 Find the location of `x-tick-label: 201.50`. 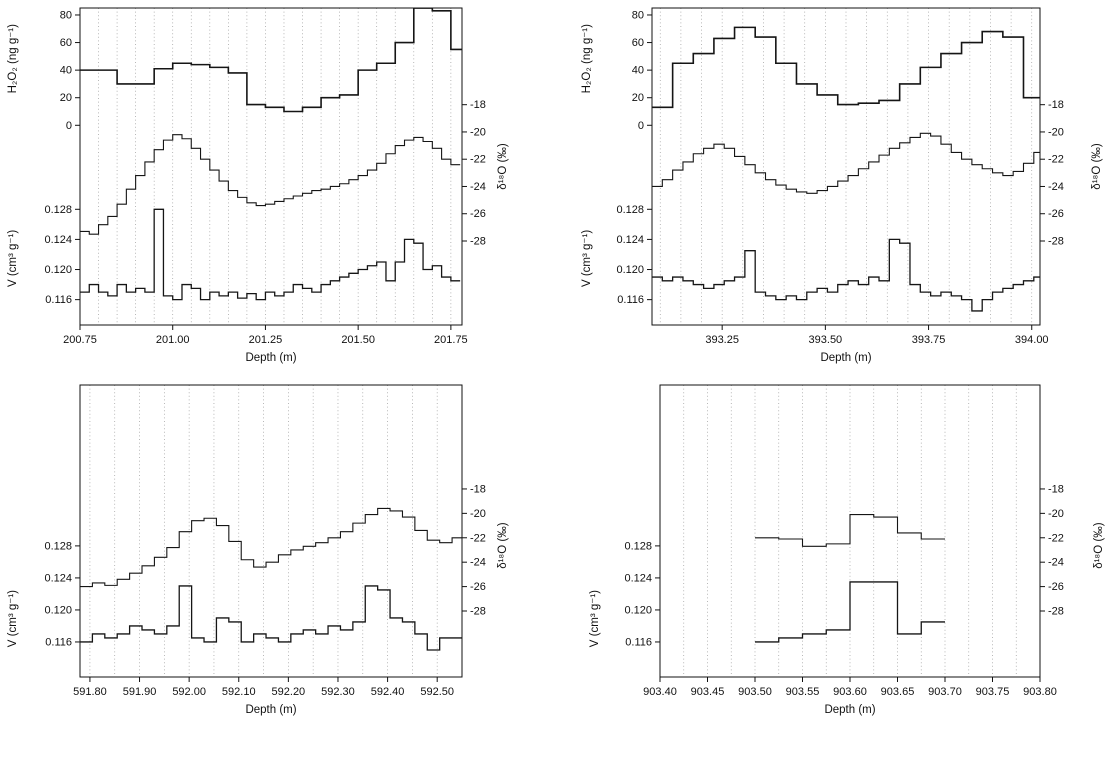

x-tick-label: 201.50 is located at coordinates (358, 340).